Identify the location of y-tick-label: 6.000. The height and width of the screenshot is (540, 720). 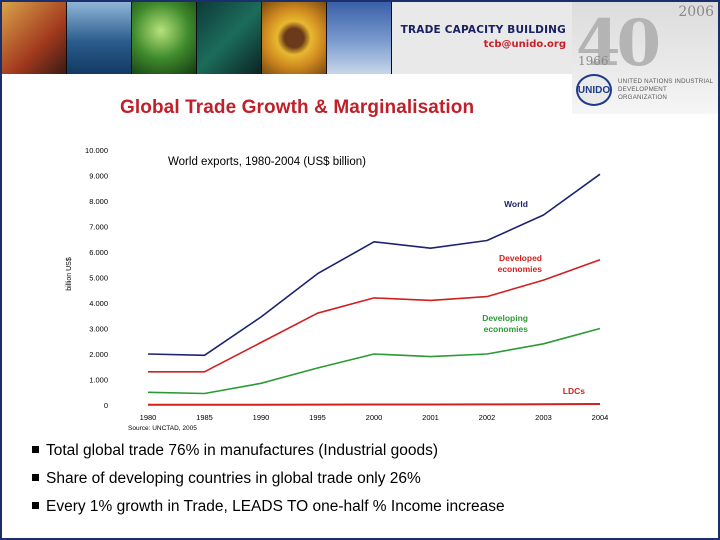
(98, 252).